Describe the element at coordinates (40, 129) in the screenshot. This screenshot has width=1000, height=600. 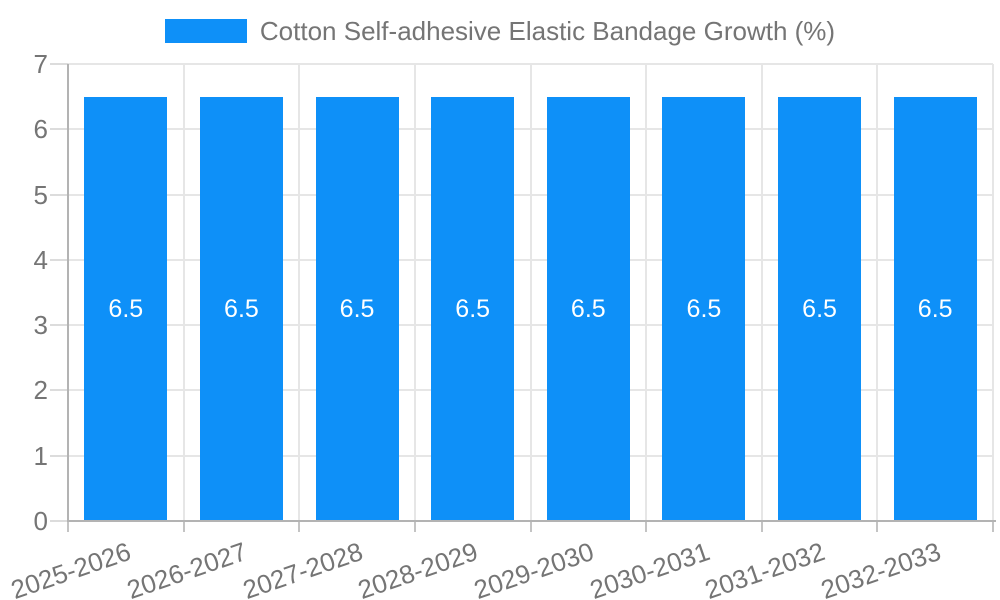
I see `y-axis-label: 6` at that location.